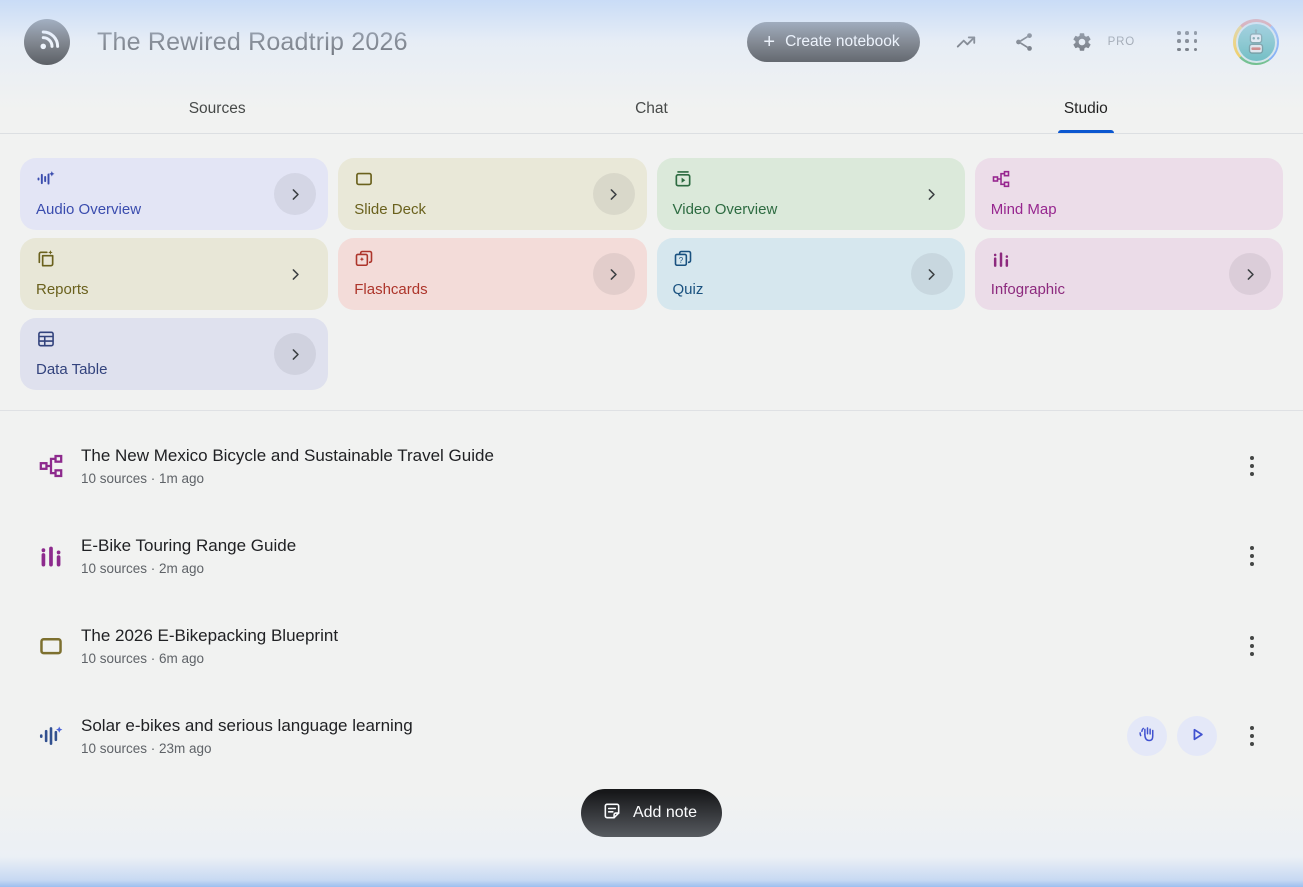 The width and height of the screenshot is (1303, 887). I want to click on card-reports: Reports, so click(174, 274).